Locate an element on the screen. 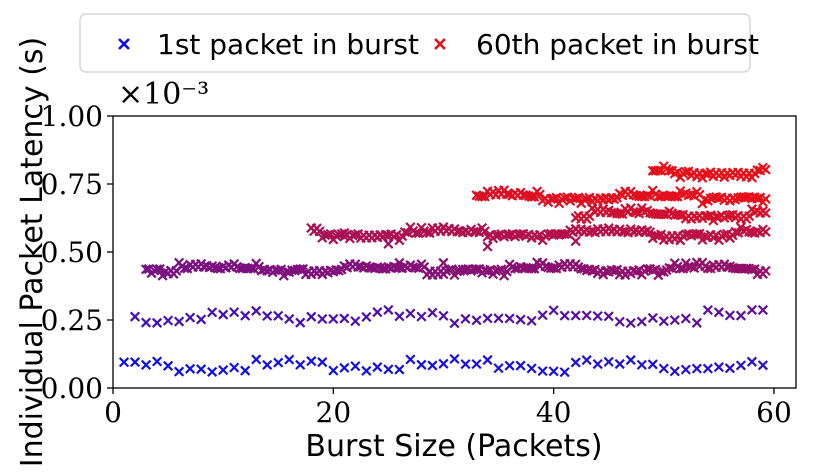 The width and height of the screenshot is (830, 475). x-axis-label: Burst Size (Packets) is located at coordinates (453, 446).